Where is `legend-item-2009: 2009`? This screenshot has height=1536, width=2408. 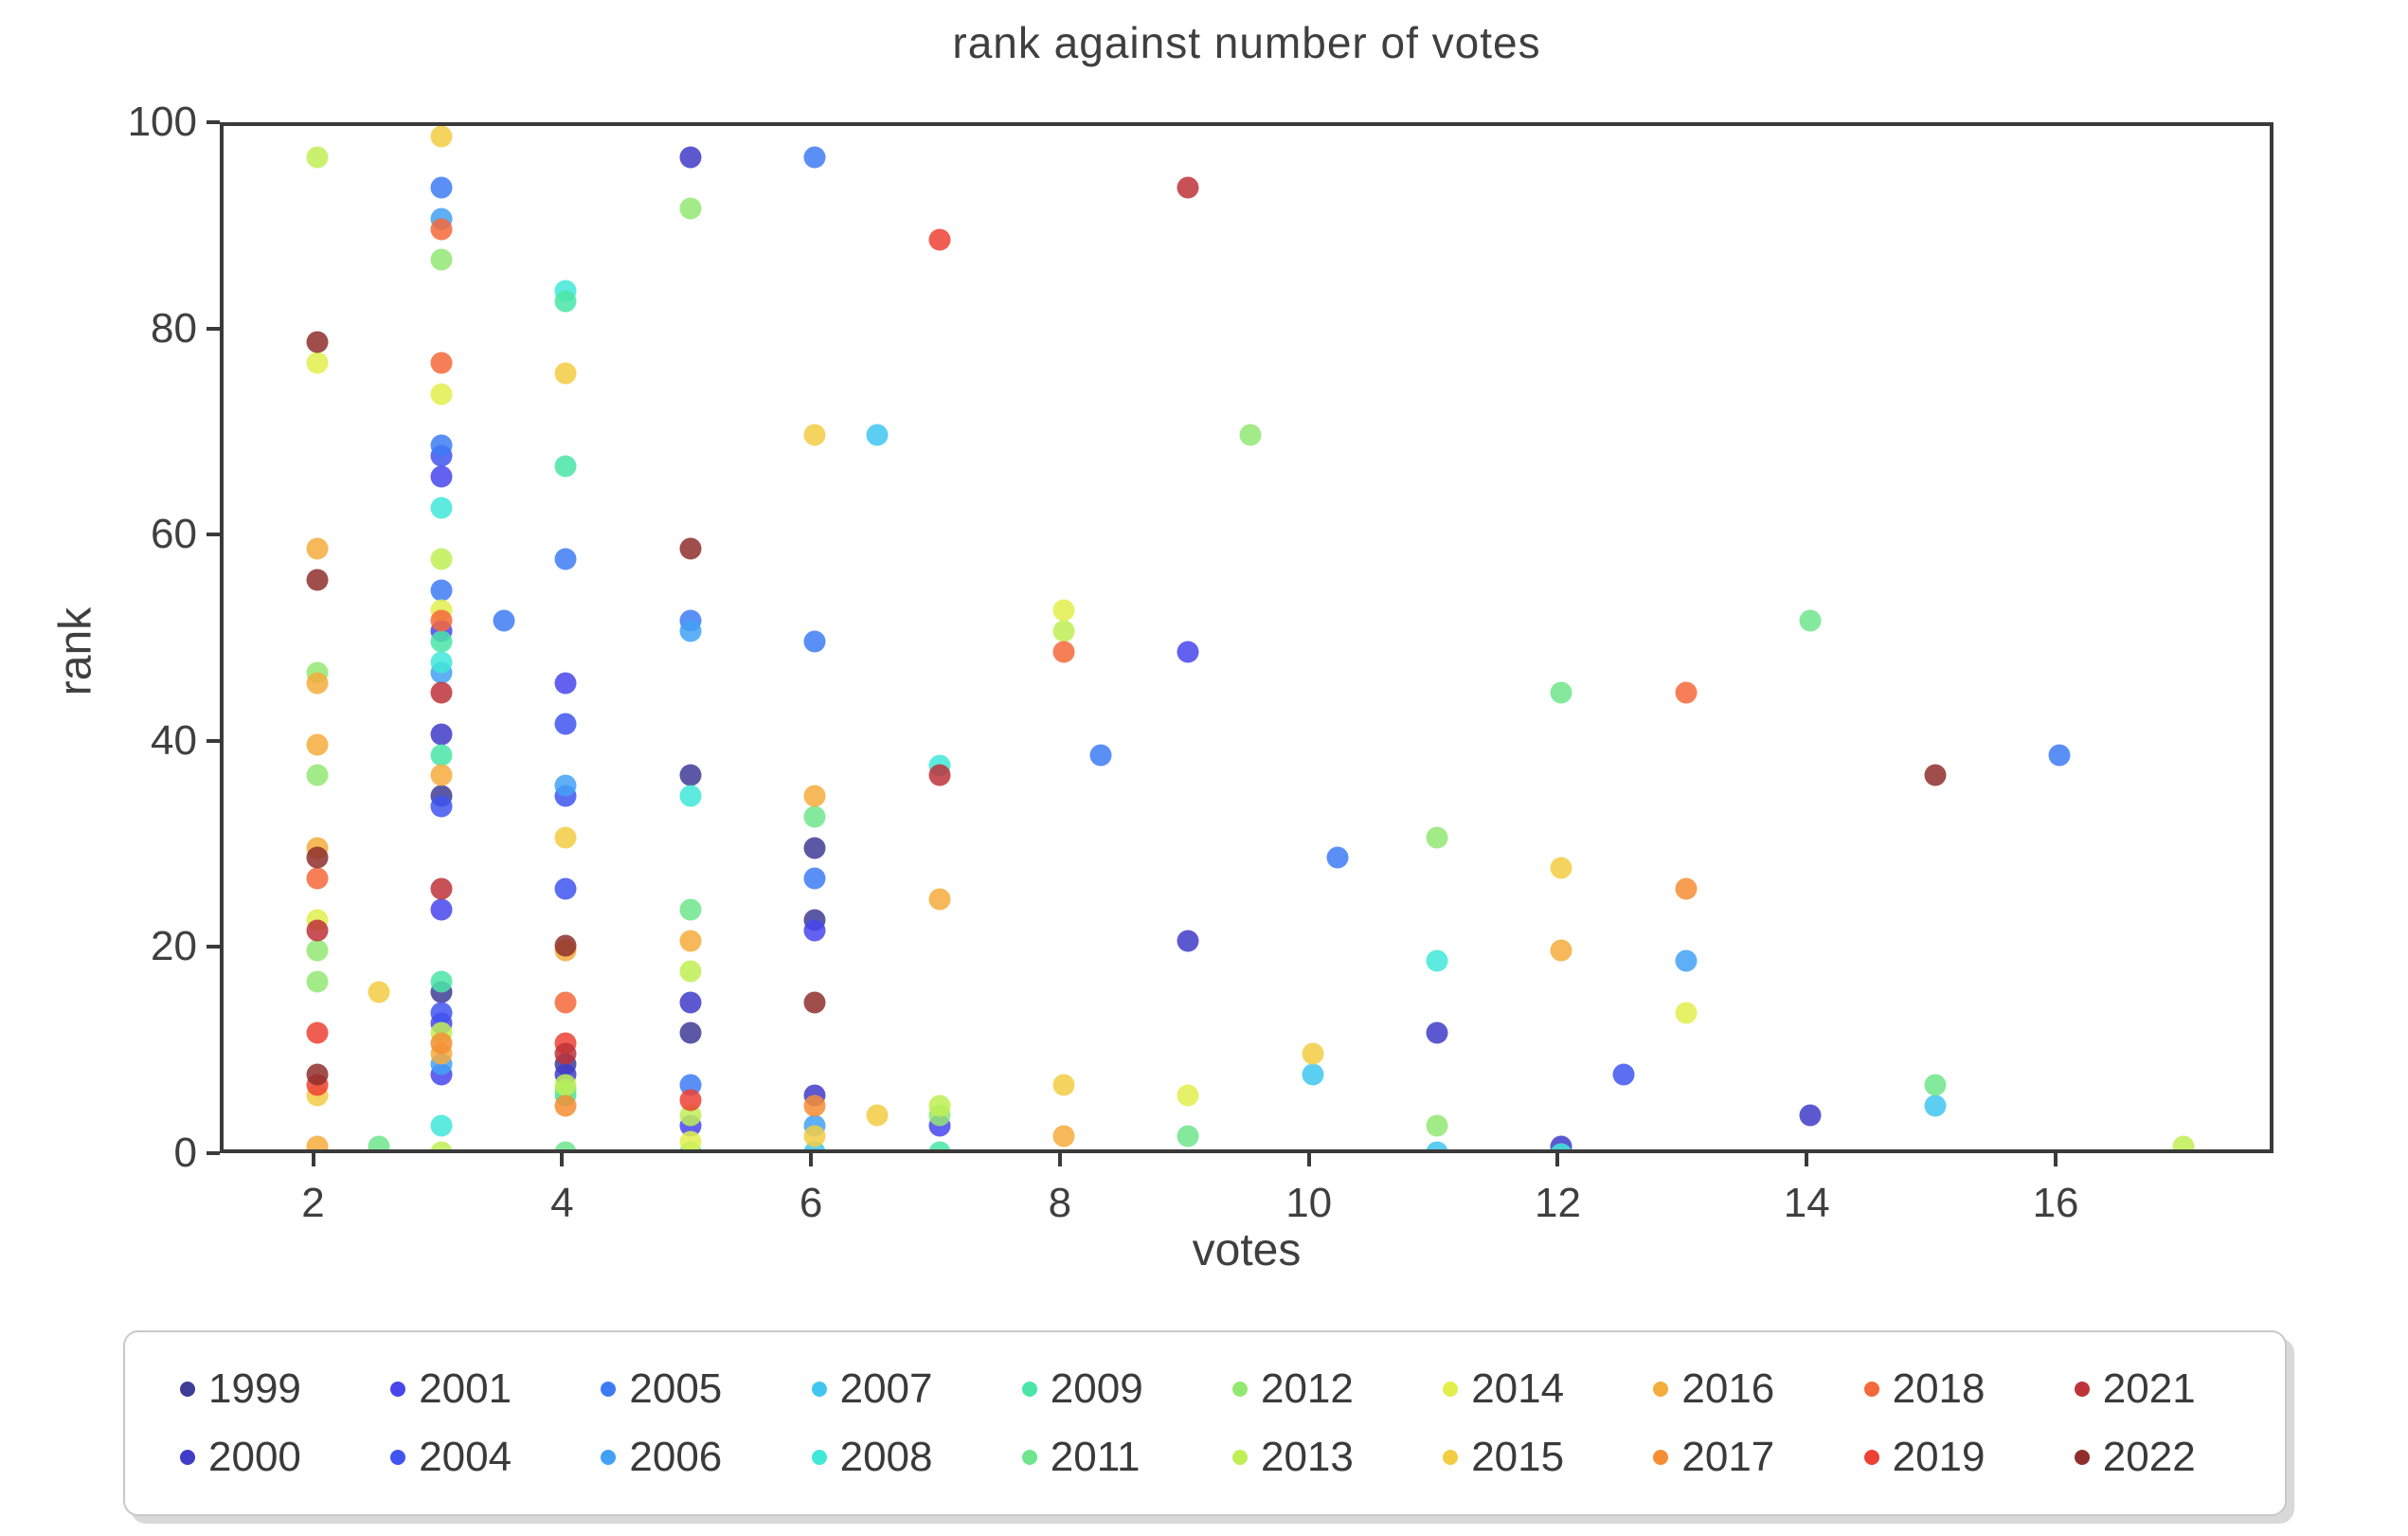
legend-item-2009: 2009 is located at coordinates (1126, 1389).